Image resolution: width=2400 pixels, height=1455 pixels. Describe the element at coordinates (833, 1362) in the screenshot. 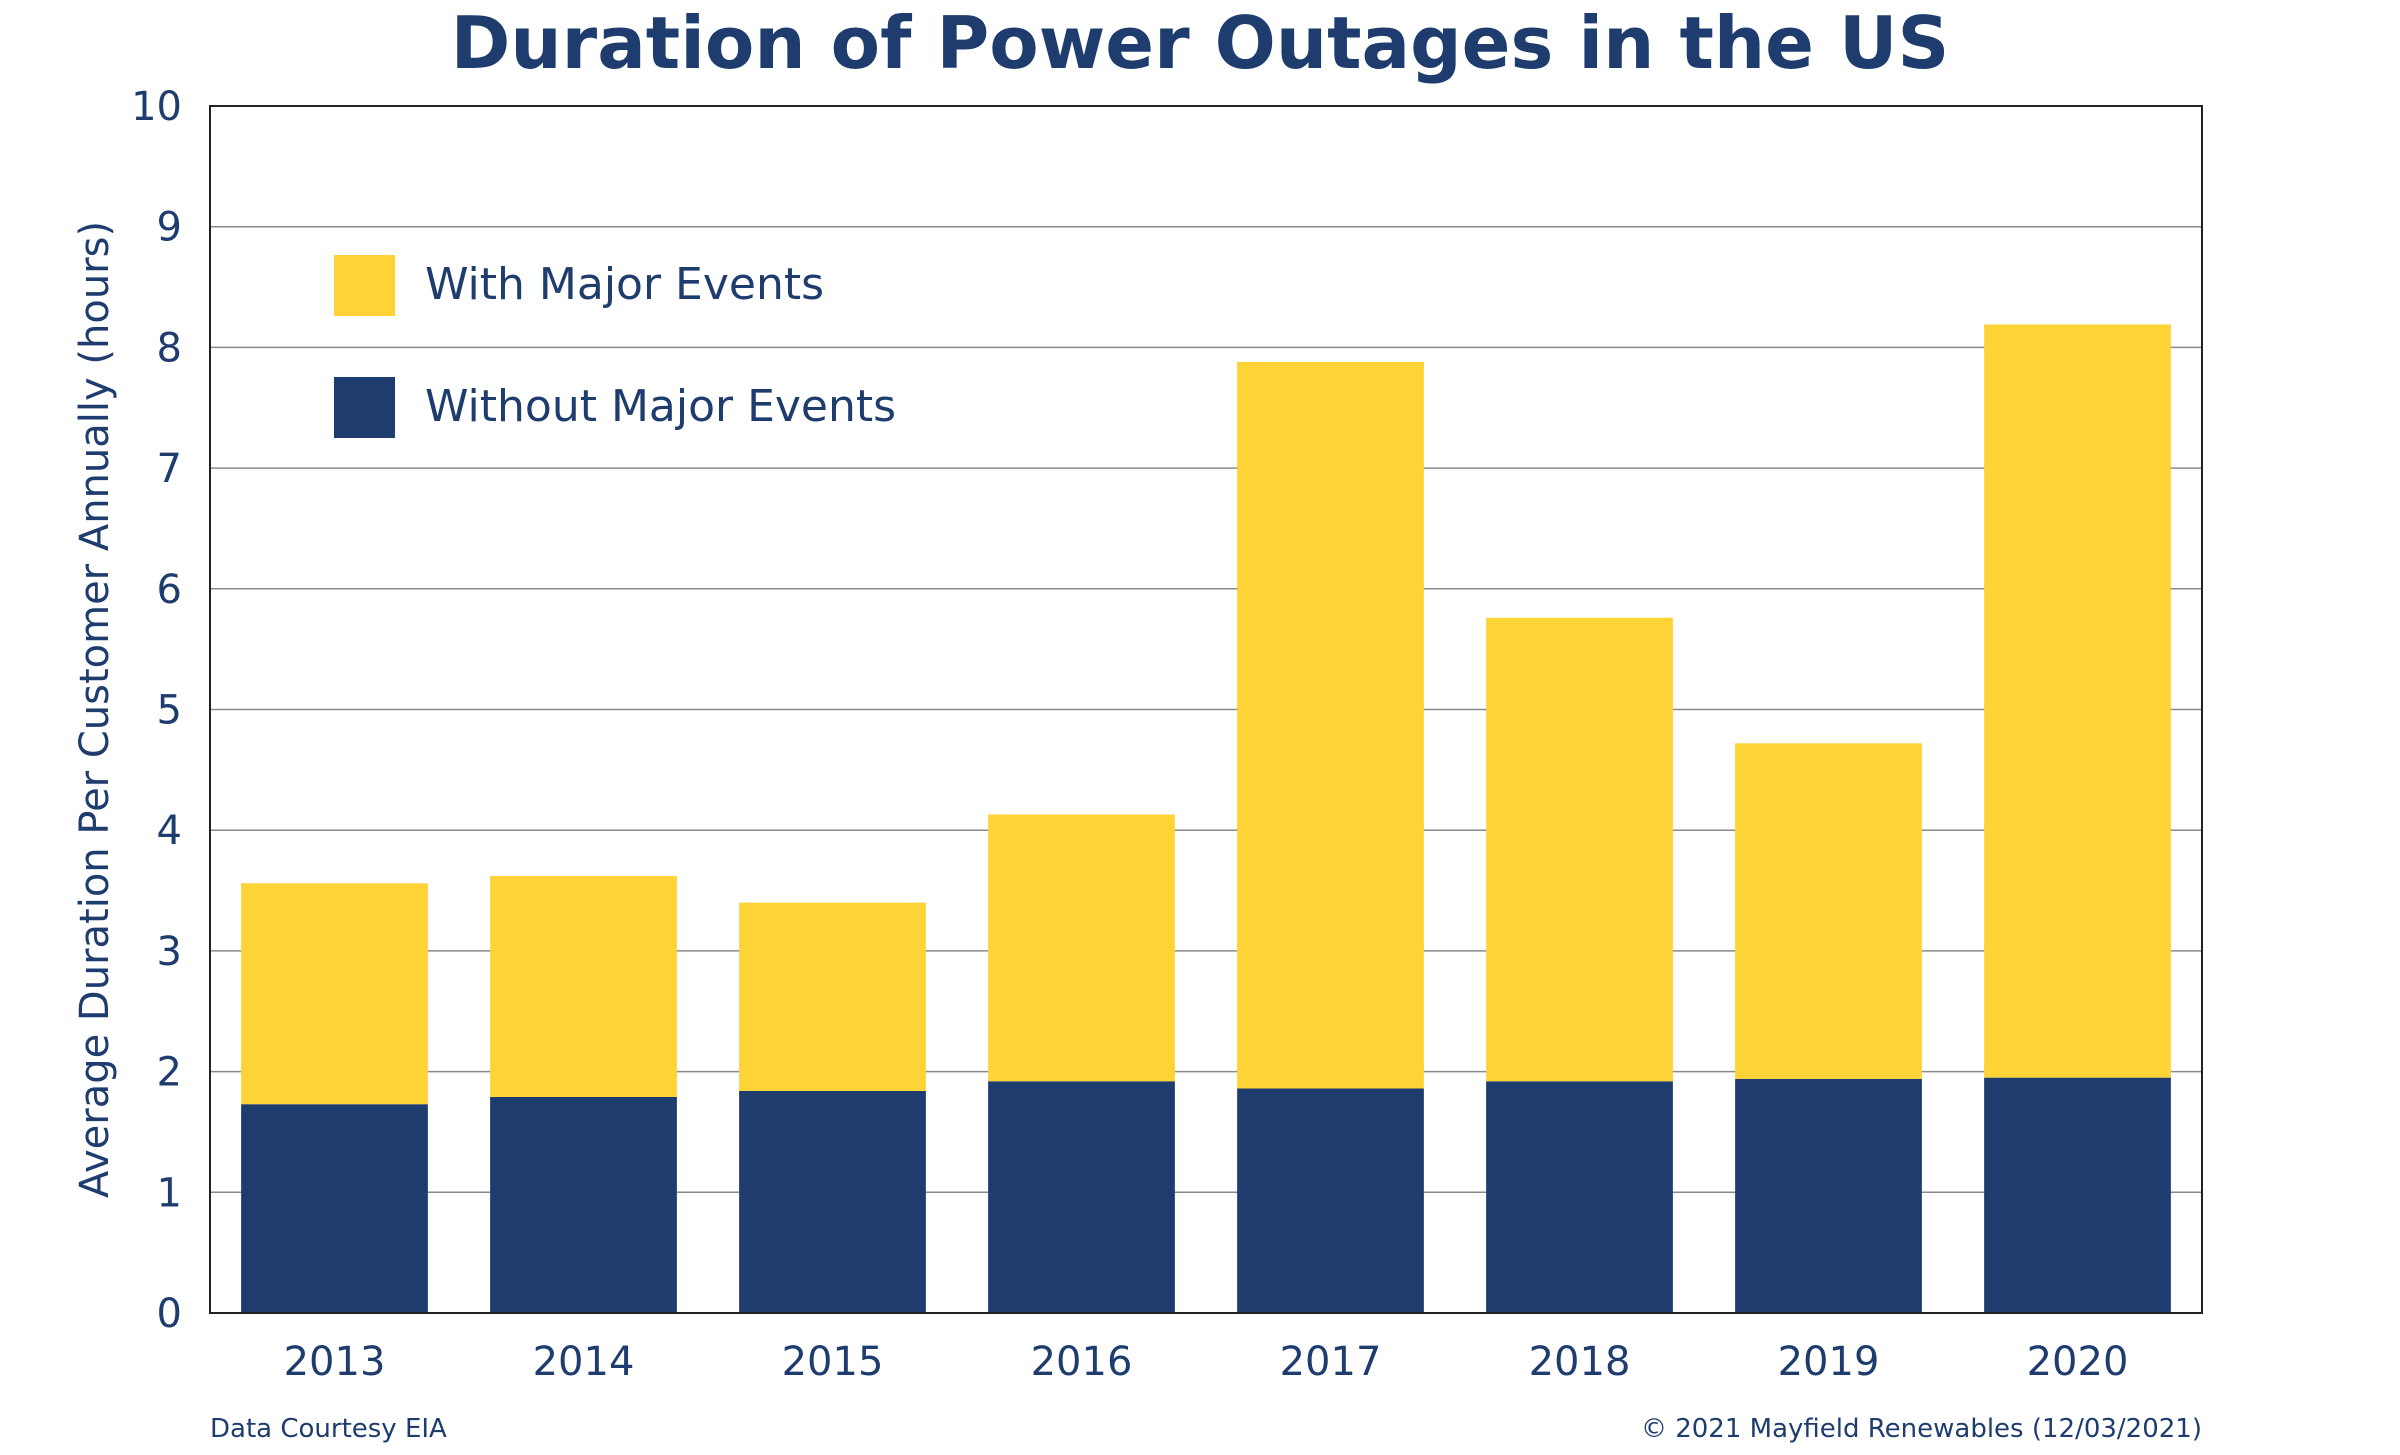

I see `x-tick-label: 2015` at that location.